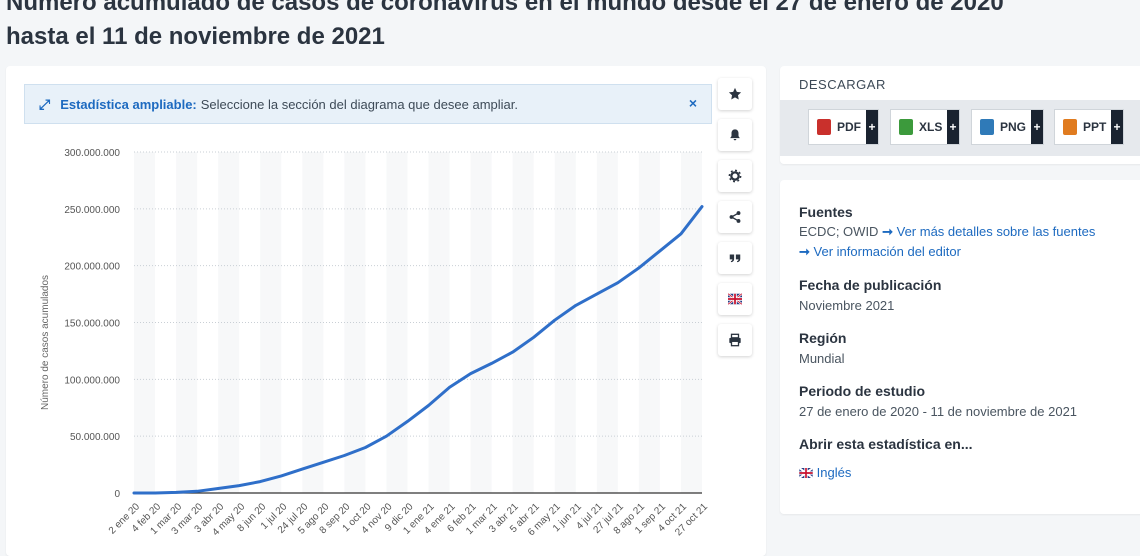 The image size is (1140, 556). Describe the element at coordinates (834, 472) in the screenshot. I see `english-link: Inglés` at that location.